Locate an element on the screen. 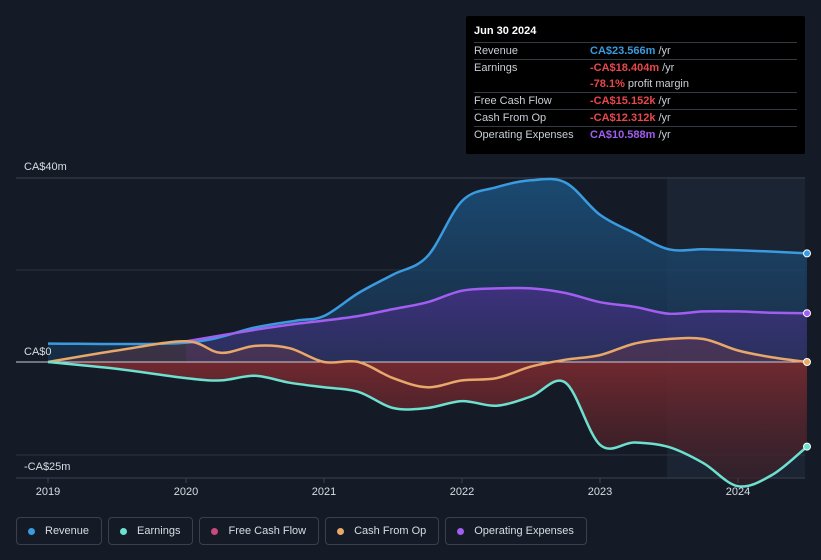 The width and height of the screenshot is (821, 560). tooltip-label: Cash From Op is located at coordinates (510, 118).